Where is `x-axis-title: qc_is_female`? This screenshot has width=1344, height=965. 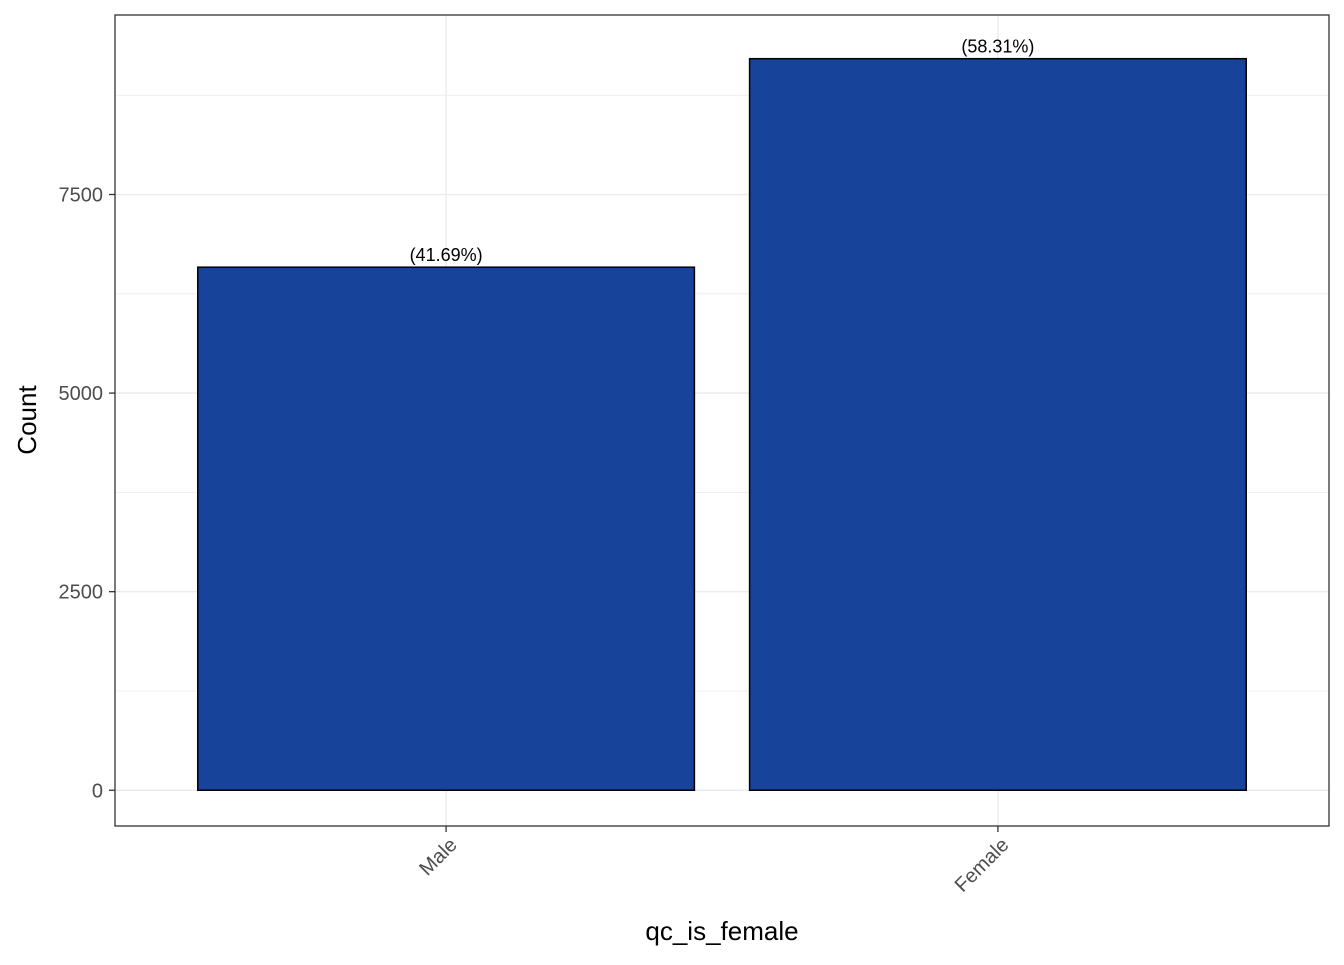
x-axis-title: qc_is_female is located at coordinates (721, 931).